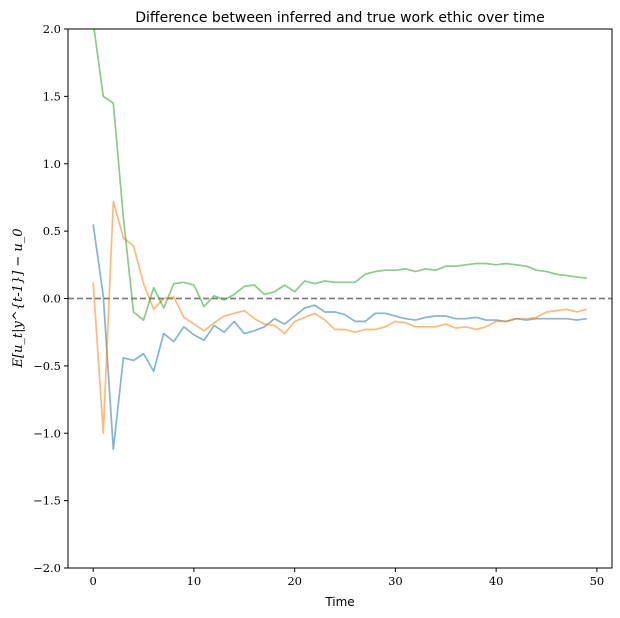  What do you see at coordinates (52, 231) in the screenshot?
I see `y-tick-label: 0.5` at bounding box center [52, 231].